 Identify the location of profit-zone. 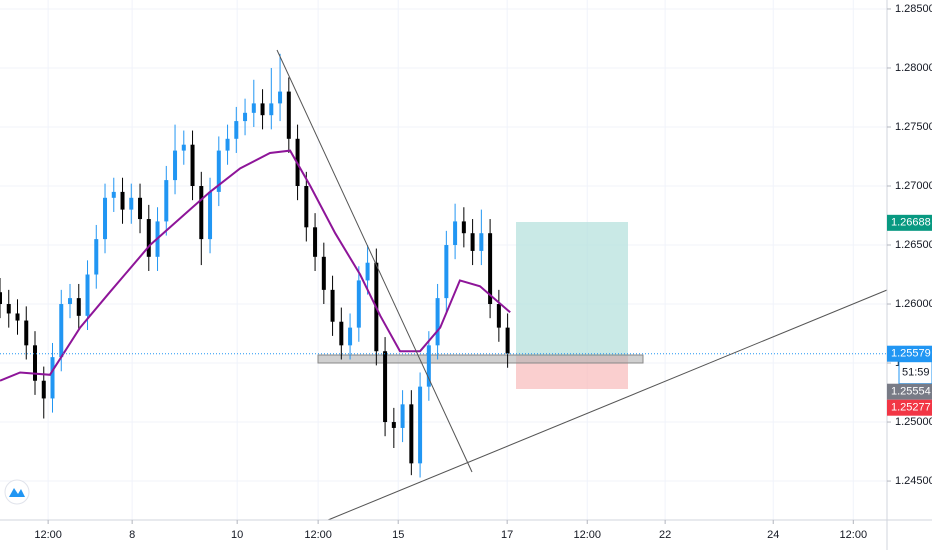
(572, 289).